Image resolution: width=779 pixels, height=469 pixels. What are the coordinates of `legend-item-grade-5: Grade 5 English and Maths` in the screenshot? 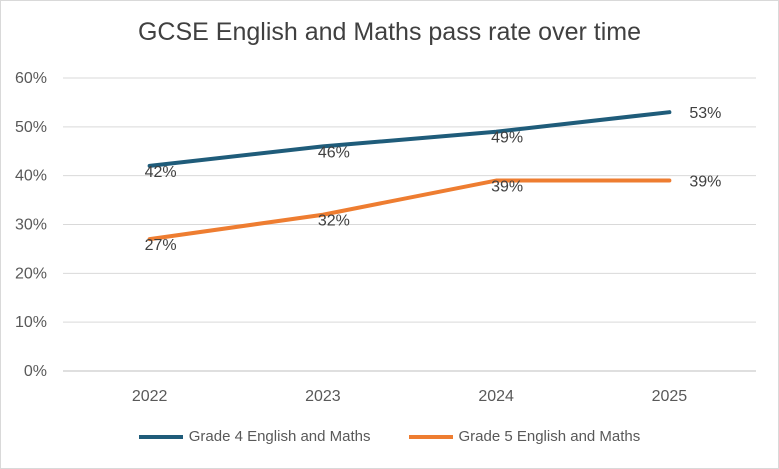 It's located at (524, 436).